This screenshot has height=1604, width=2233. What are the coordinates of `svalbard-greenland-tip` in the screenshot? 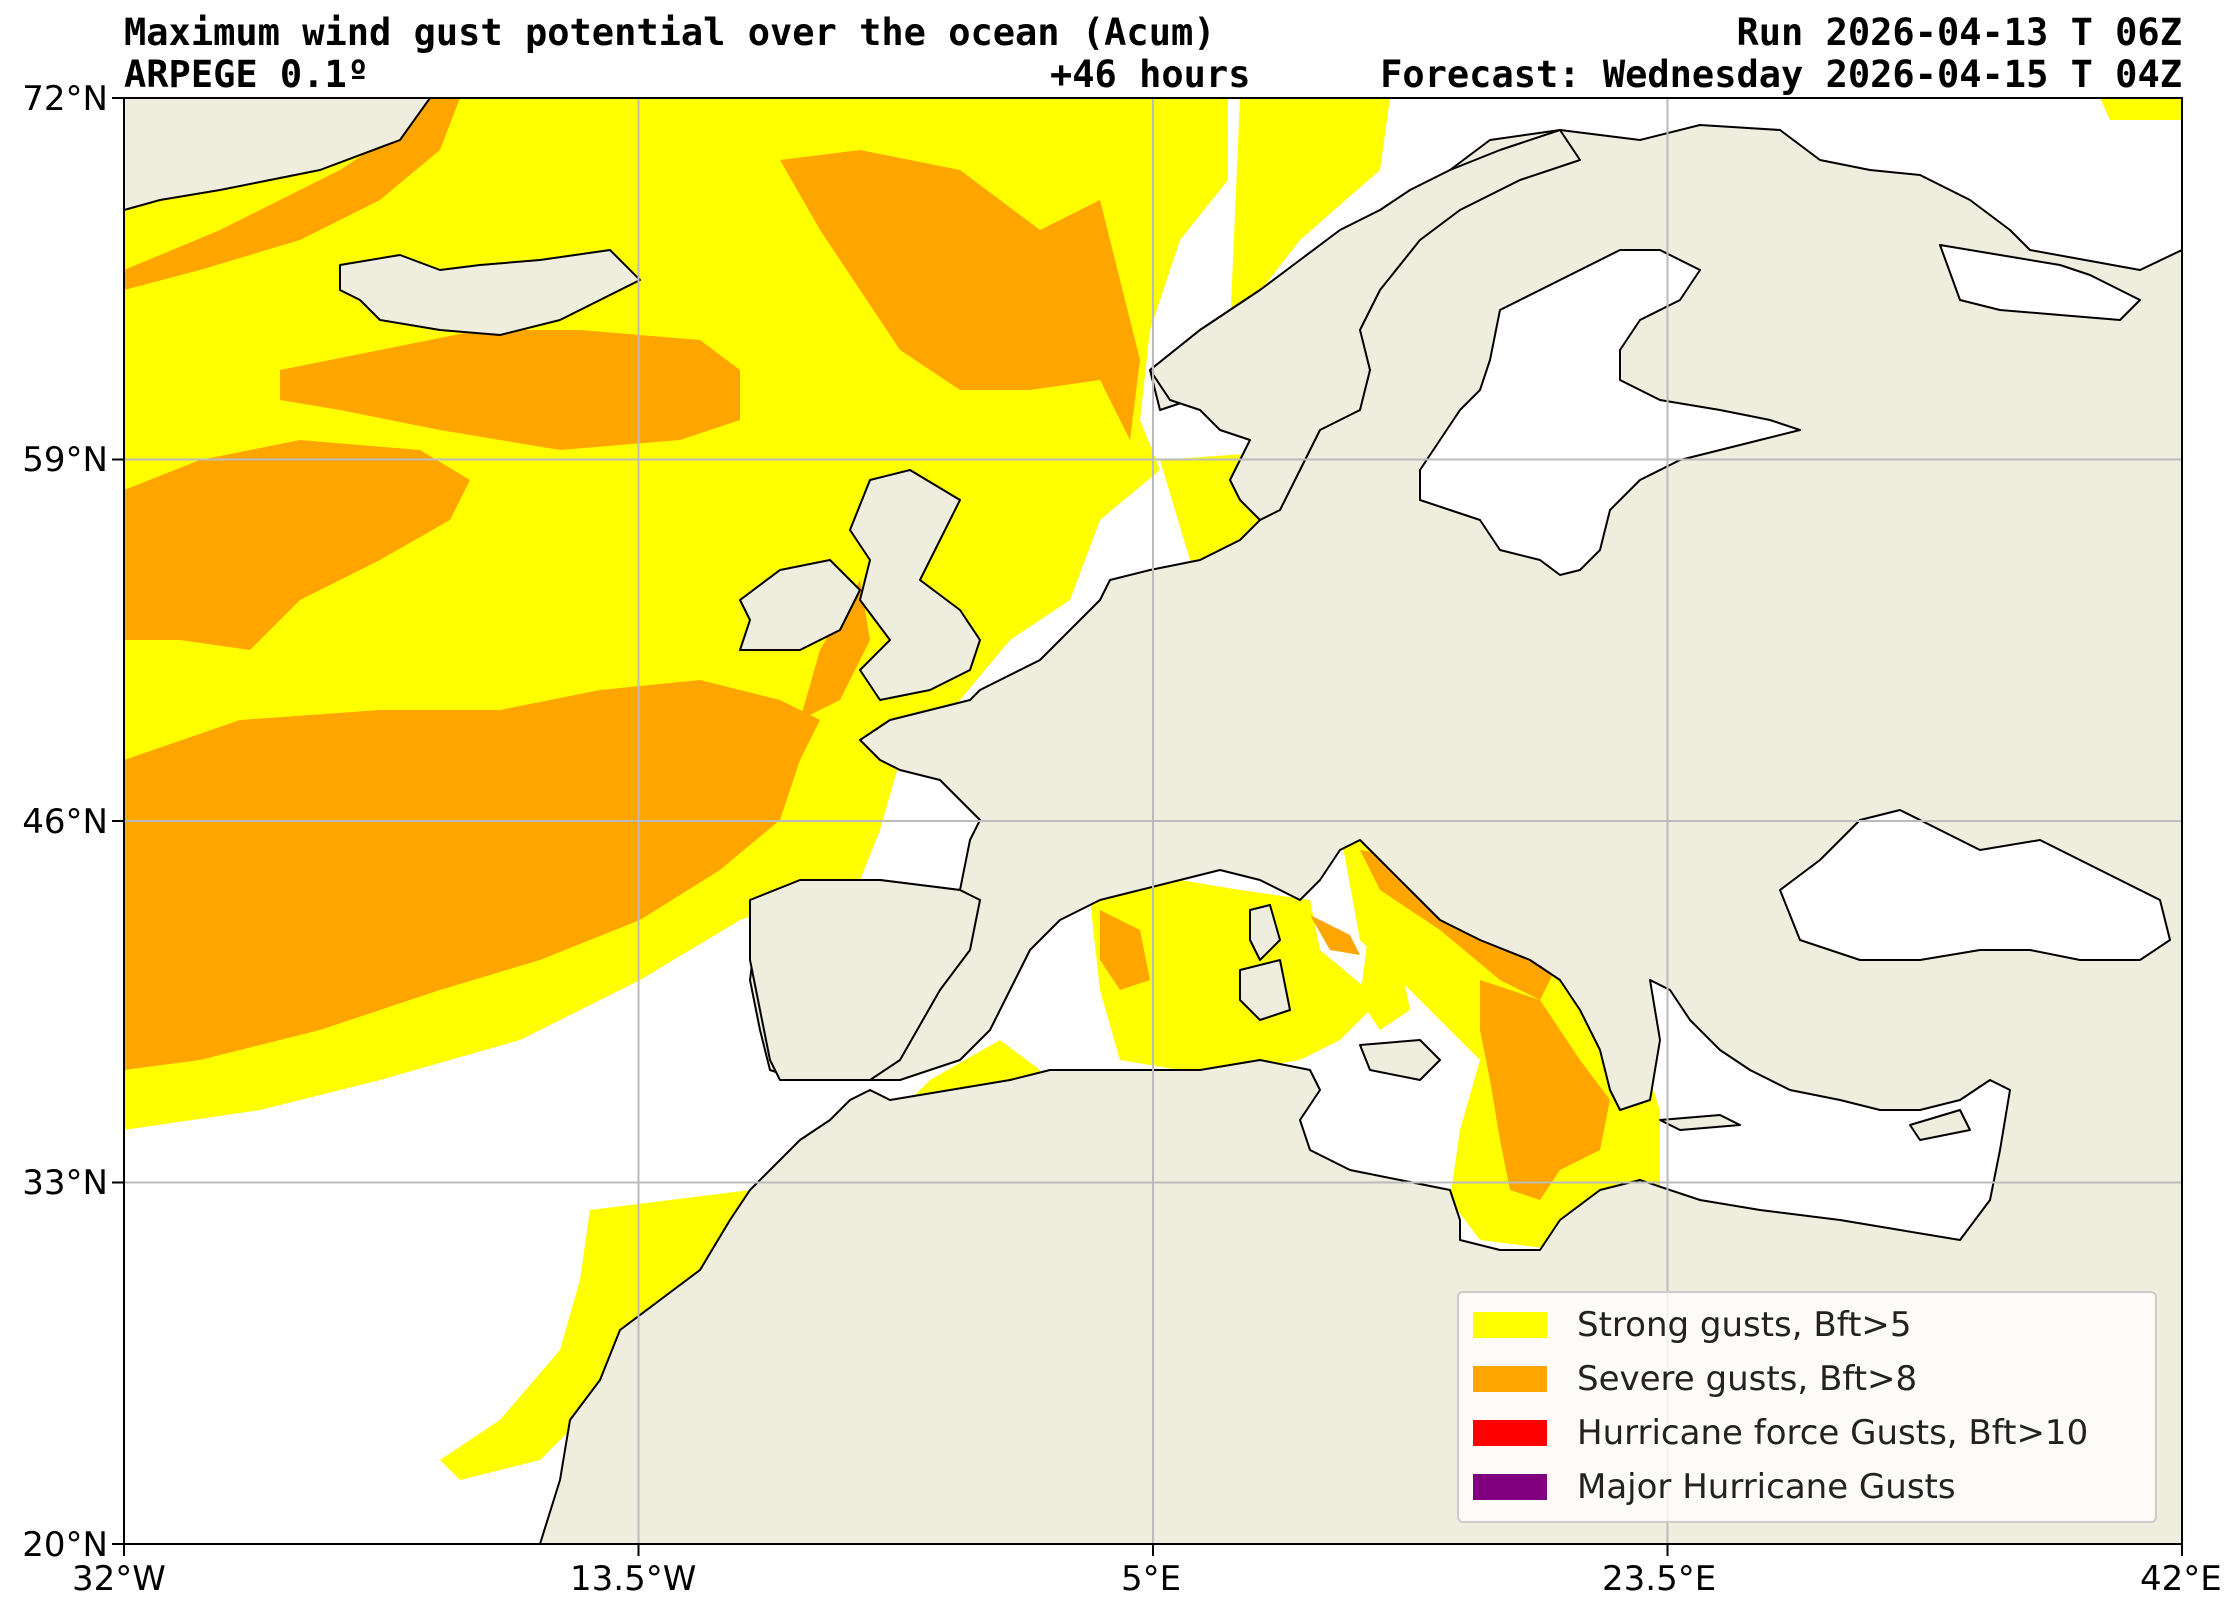 It's located at (277, 154).